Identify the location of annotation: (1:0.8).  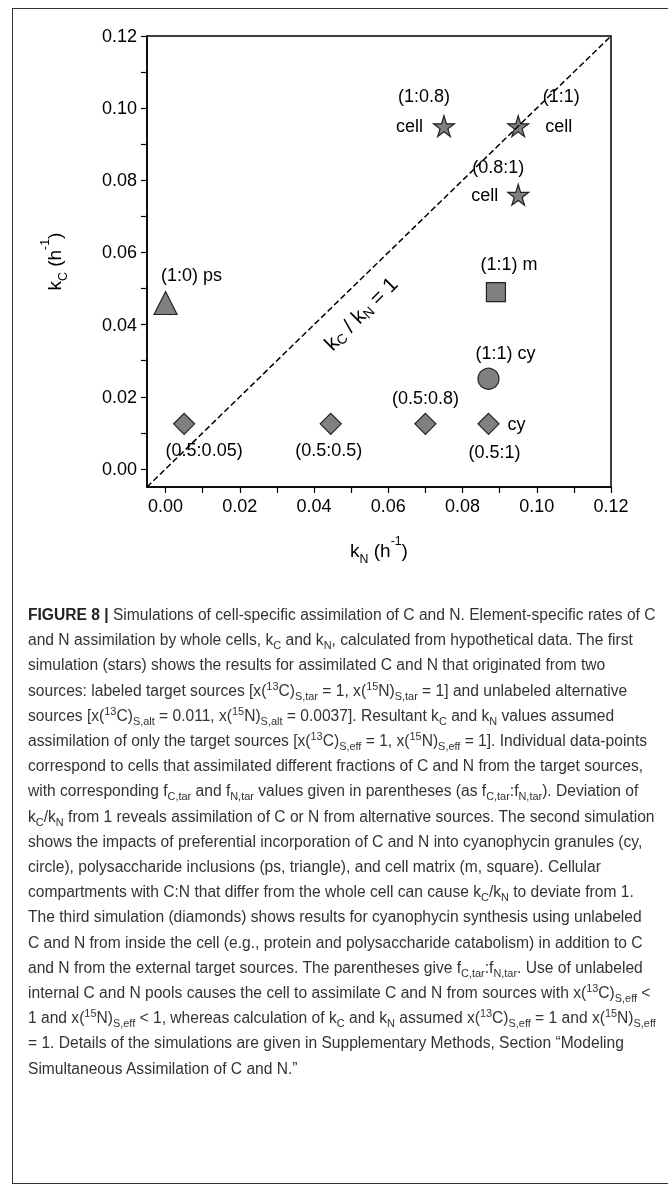
(423, 96).